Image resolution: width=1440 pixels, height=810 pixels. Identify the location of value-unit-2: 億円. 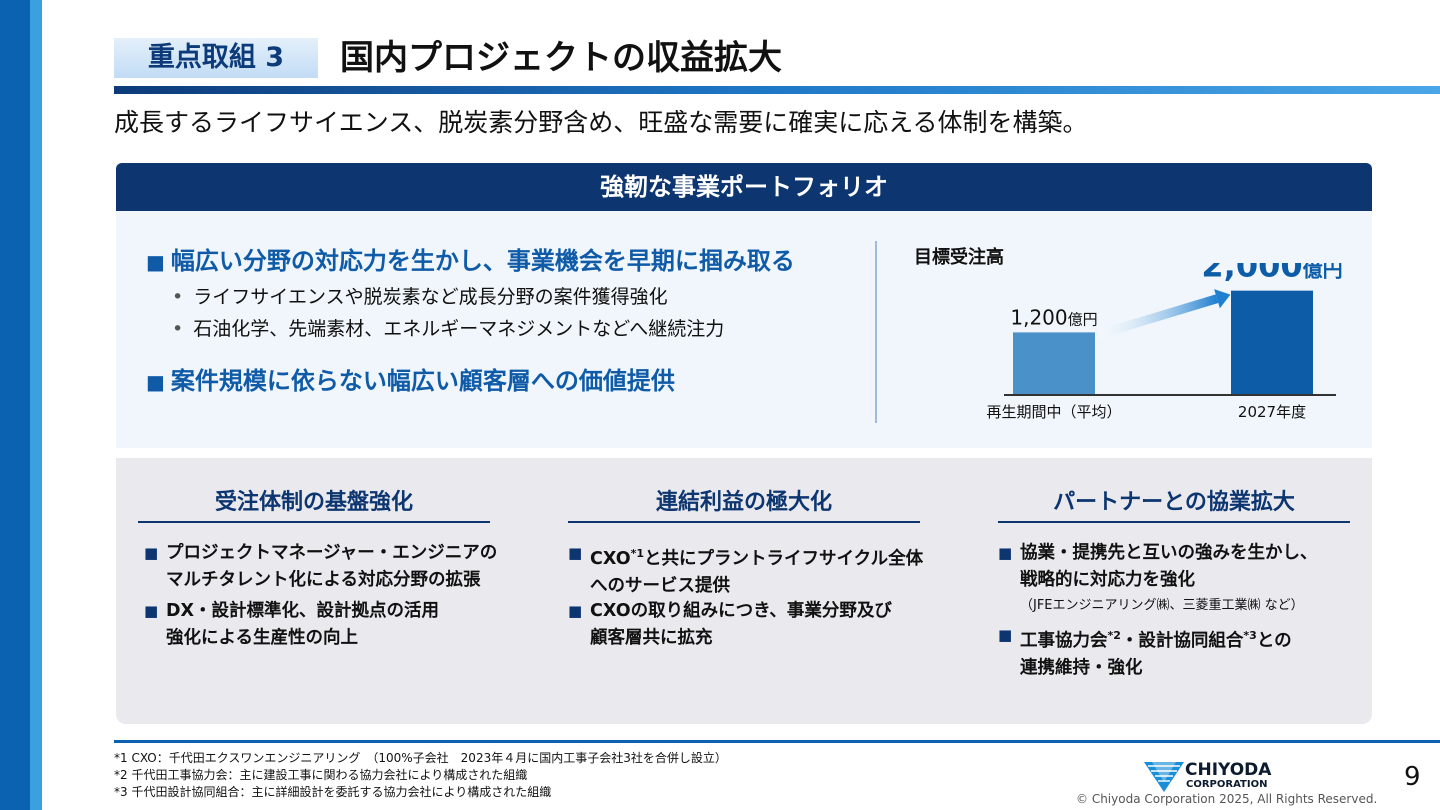
(1323, 272).